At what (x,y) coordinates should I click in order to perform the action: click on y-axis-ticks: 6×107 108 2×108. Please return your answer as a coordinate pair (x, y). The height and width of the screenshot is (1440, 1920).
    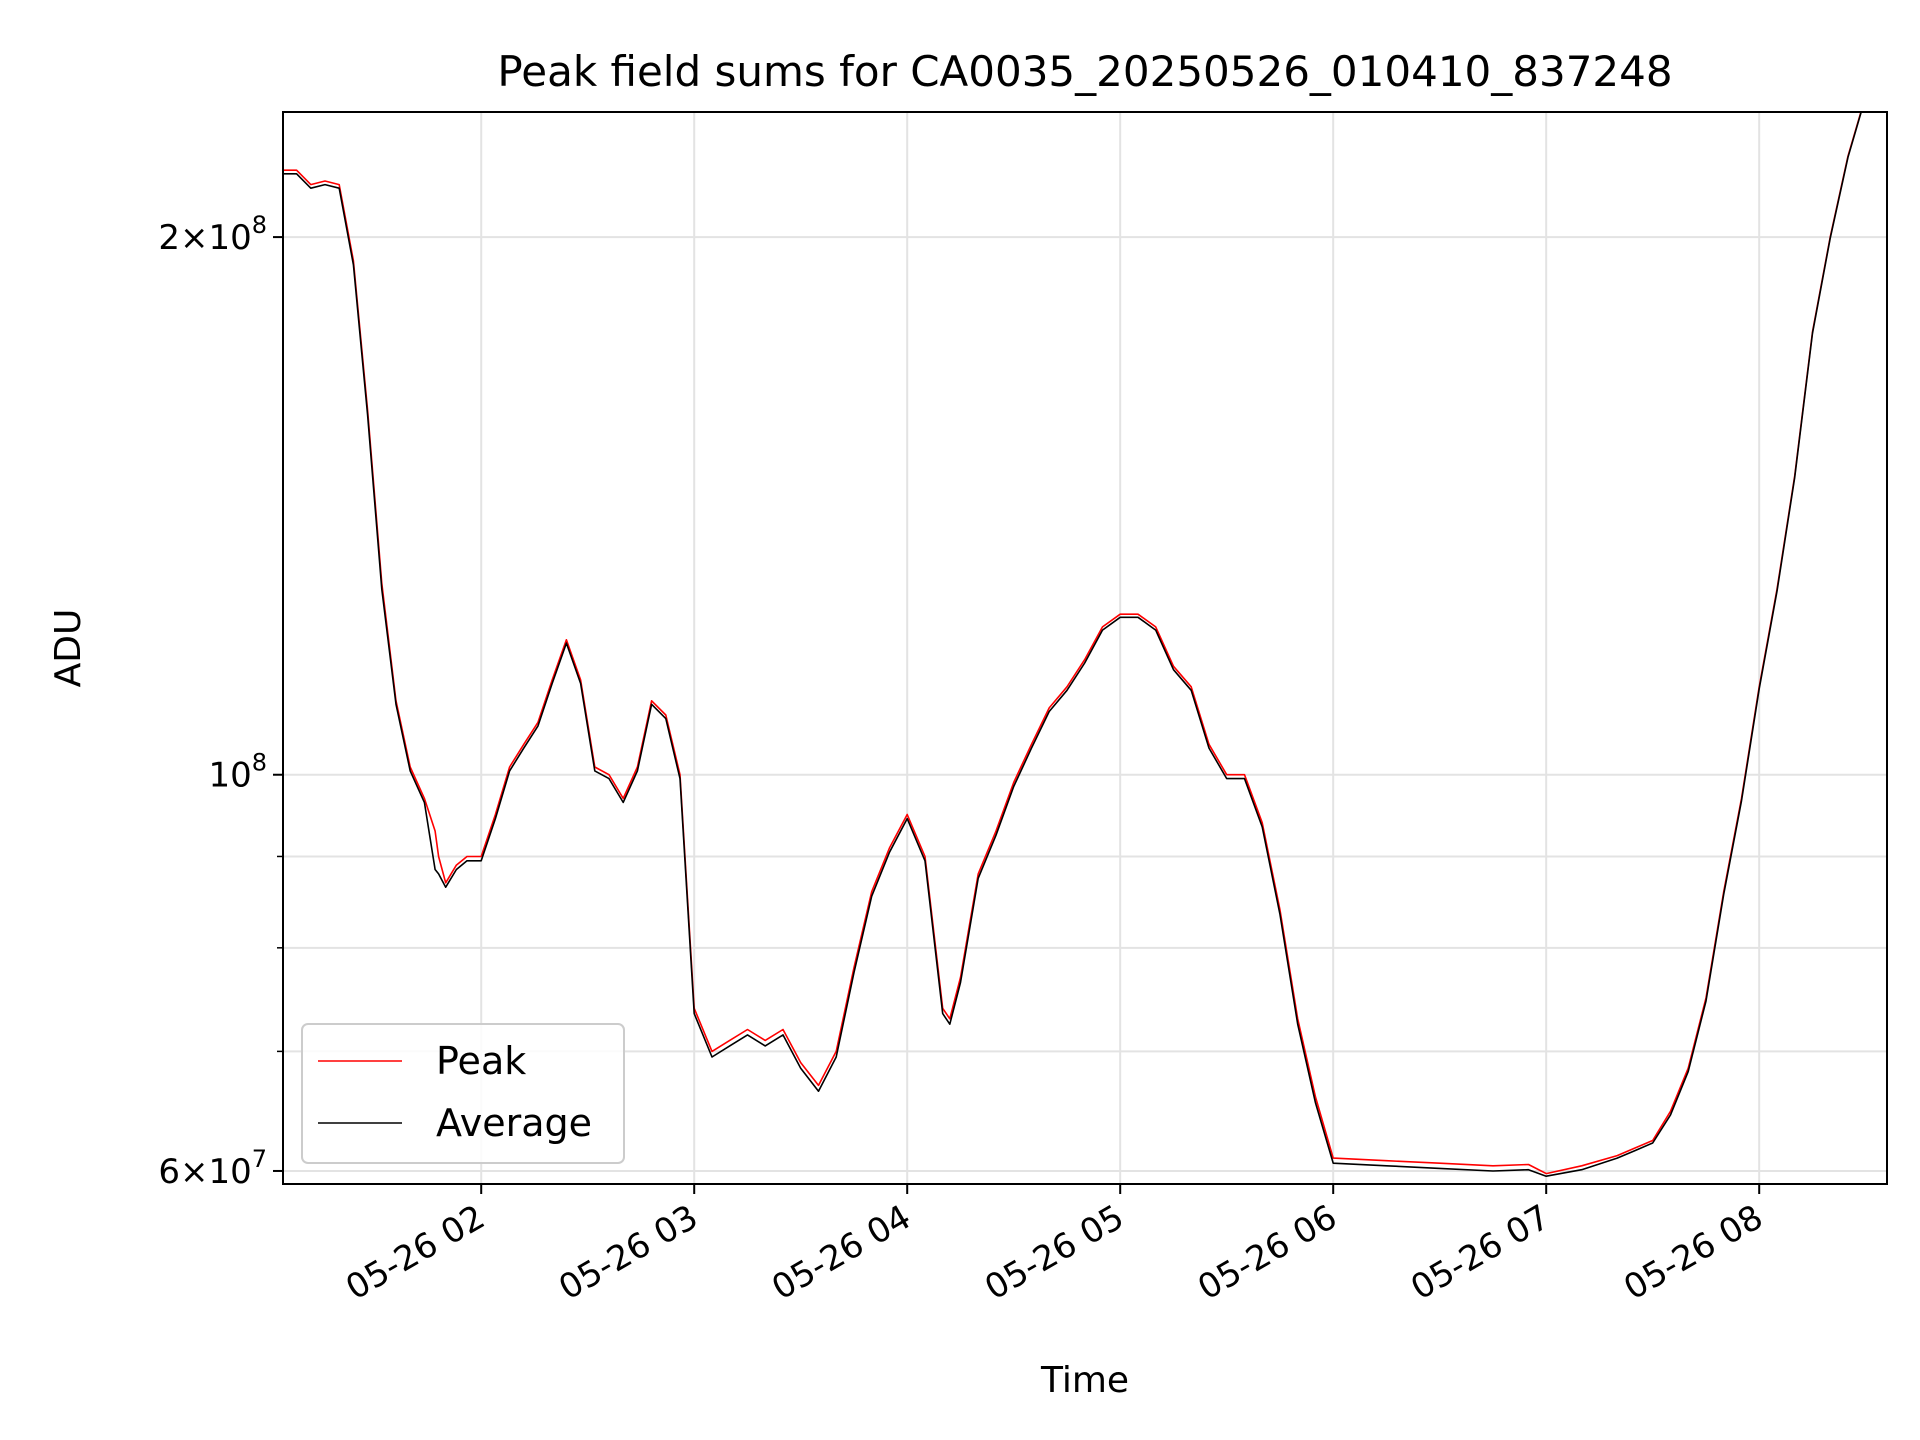
    Looking at the image, I should click on (220, 701).